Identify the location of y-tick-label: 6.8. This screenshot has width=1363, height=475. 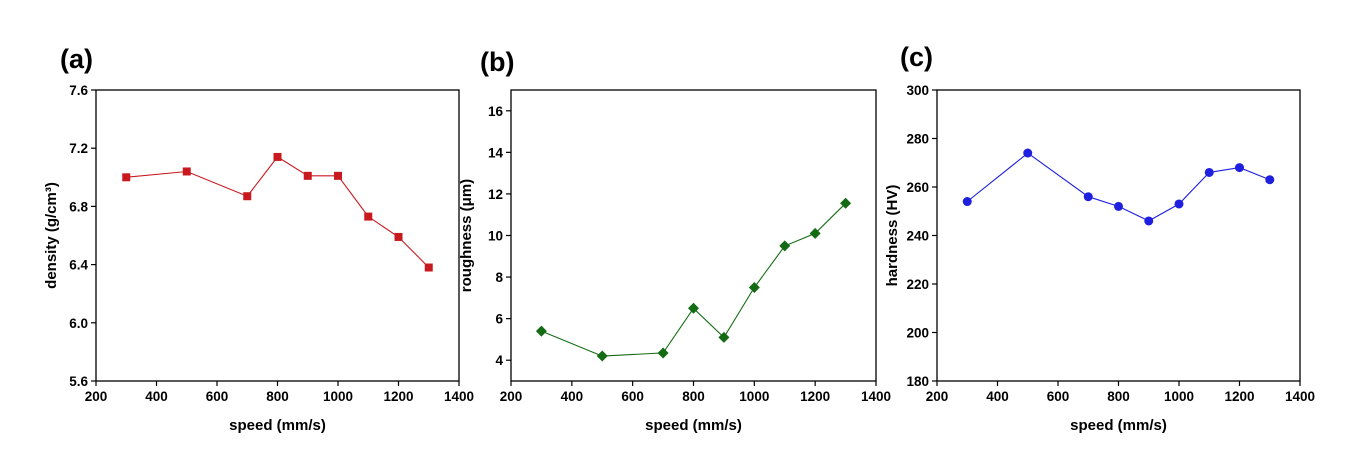
(78, 206).